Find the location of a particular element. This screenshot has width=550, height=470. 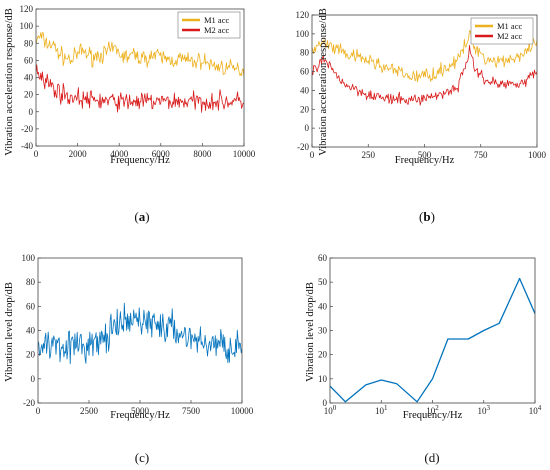

y-tick-label: 30 is located at coordinates (323, 331).